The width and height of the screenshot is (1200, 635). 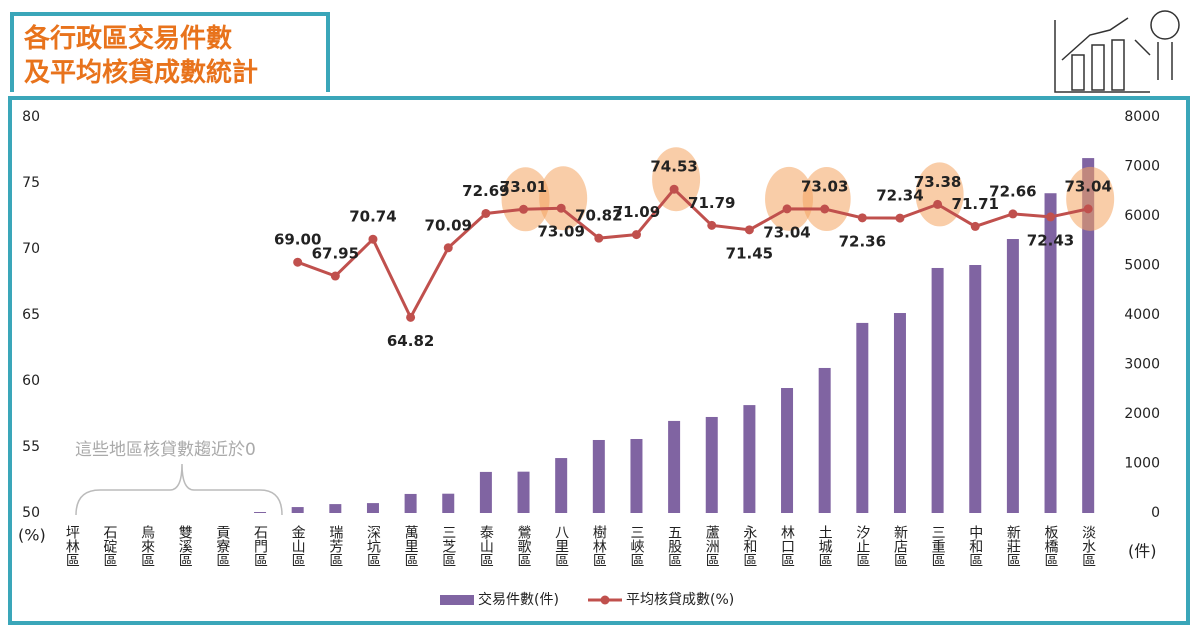 I want to click on value-label: 70.74, so click(x=372, y=217).